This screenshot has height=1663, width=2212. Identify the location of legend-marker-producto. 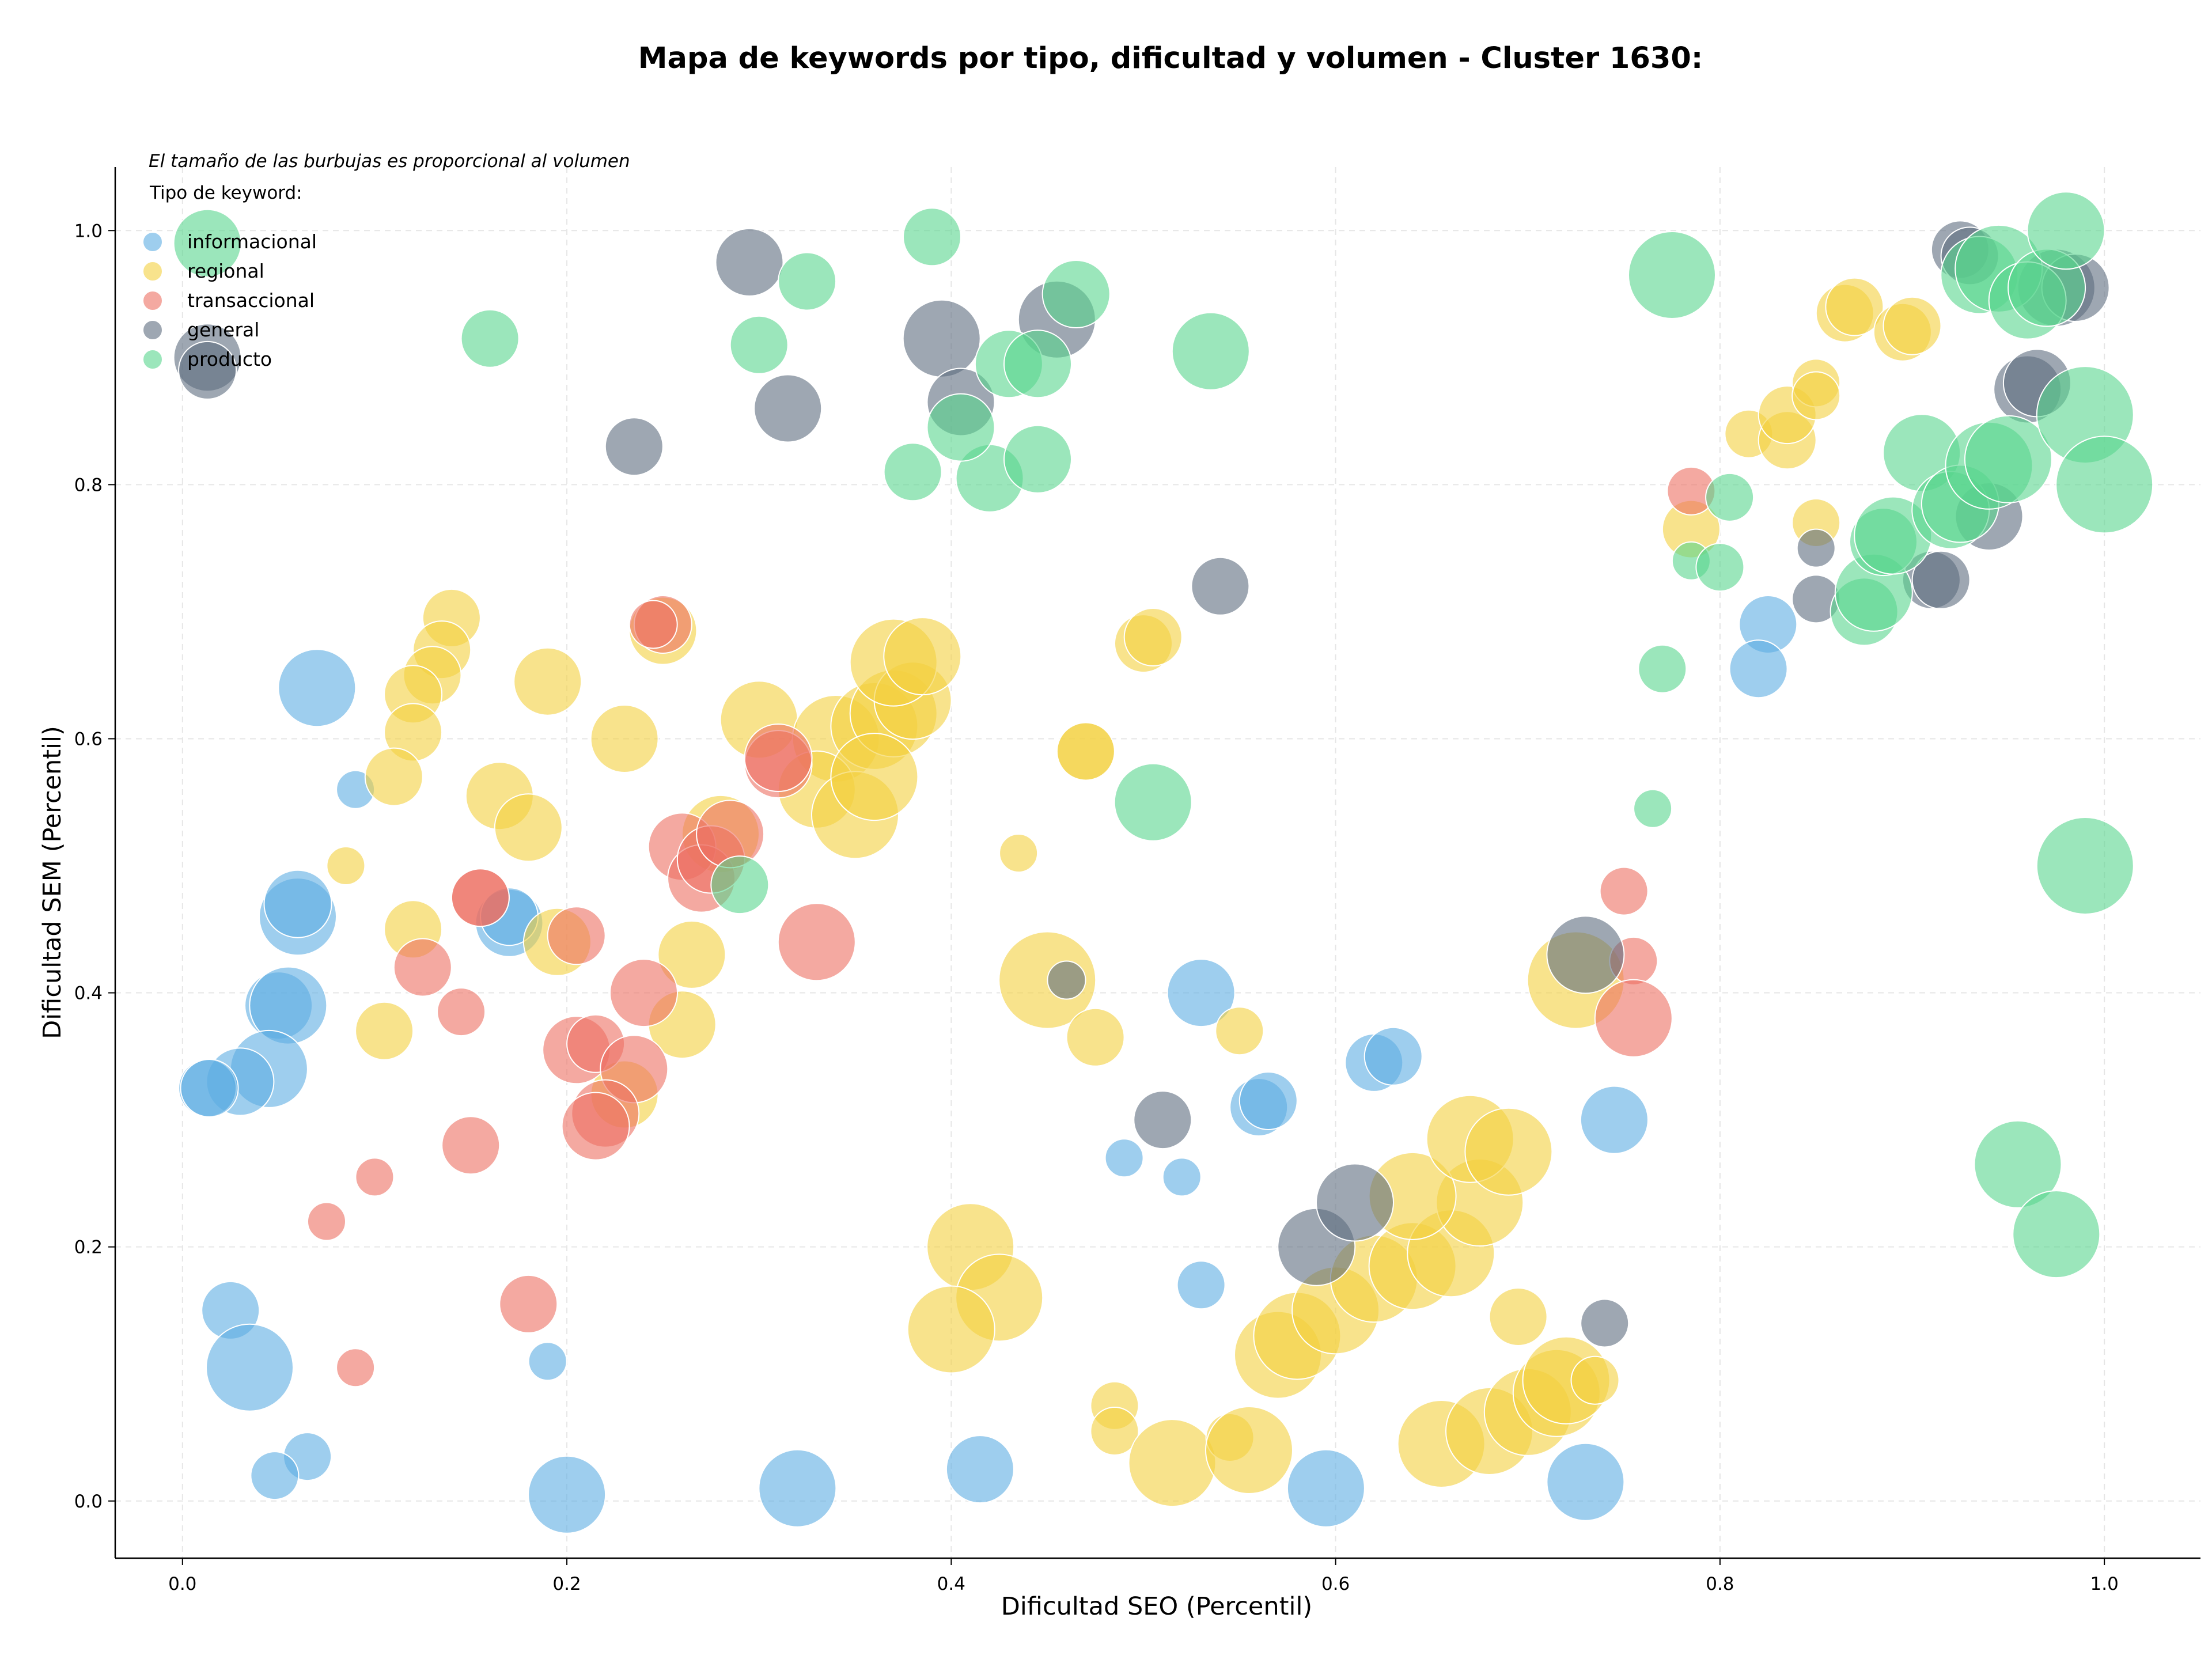
(152, 359).